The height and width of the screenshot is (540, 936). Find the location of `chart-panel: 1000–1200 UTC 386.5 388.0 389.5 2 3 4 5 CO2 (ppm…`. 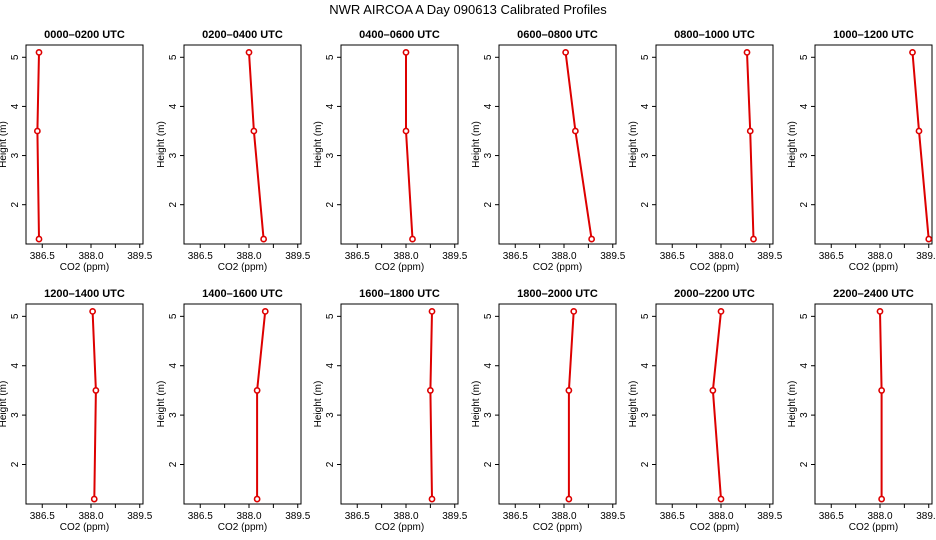

chart-panel: 1000–1200 UTC 386.5 388.0 389.5 2 3 4 5 CO2 (ppm… is located at coordinates (861, 151).